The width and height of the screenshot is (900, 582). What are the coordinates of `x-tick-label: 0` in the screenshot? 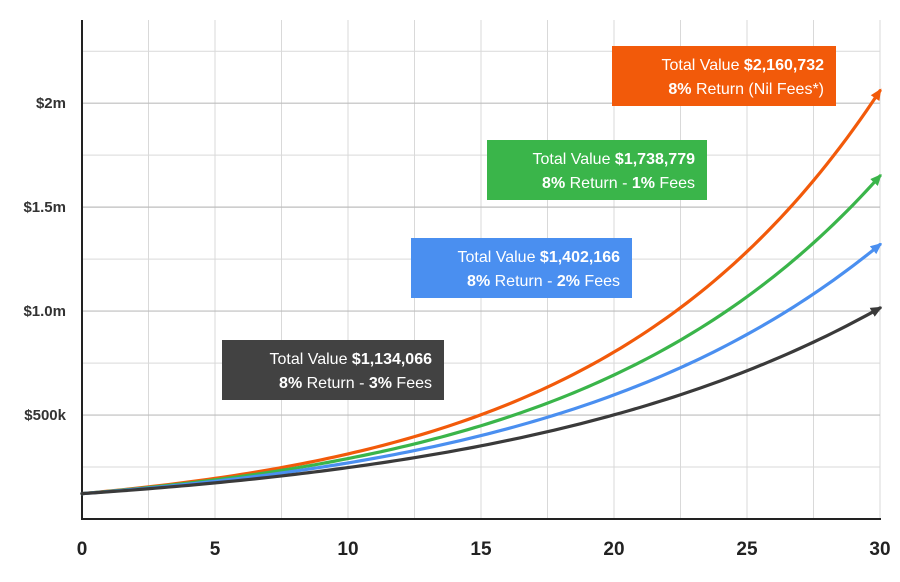 It's located at (82, 549).